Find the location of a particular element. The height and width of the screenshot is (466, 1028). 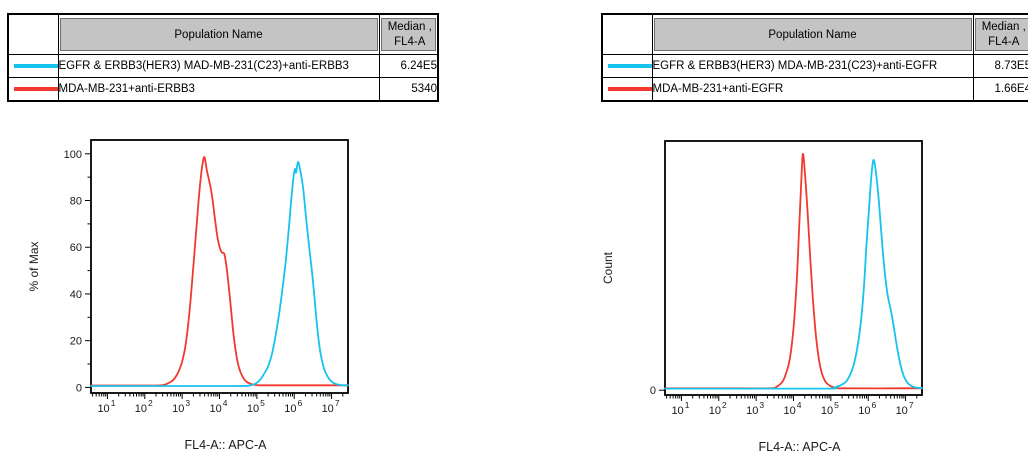

population-row: MDA-MB-231+anti-ERBB3 5340 is located at coordinates (223, 89).